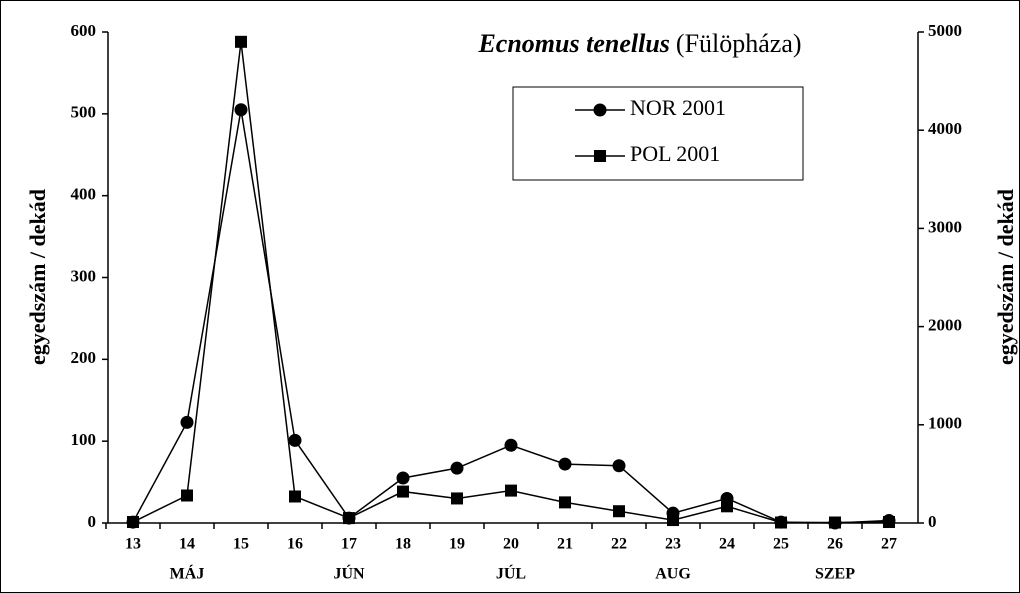  Describe the element at coordinates (565, 544) in the screenshot. I see `x-tick-label: 21` at that location.